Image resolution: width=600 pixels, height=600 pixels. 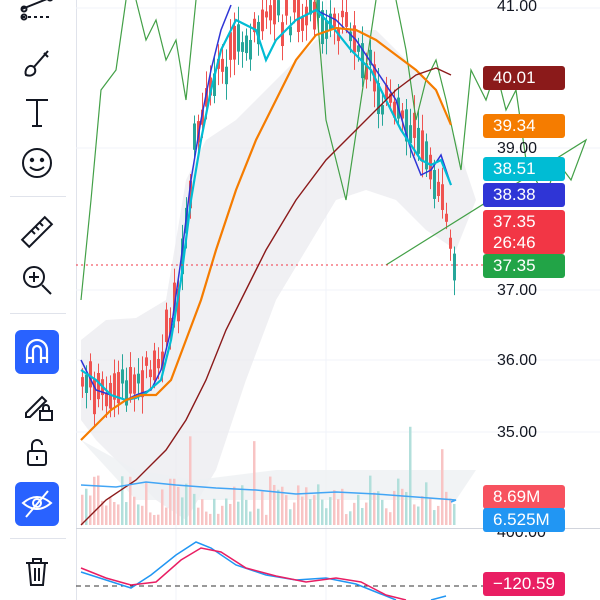 I want to click on trash-button, so click(x=37, y=572).